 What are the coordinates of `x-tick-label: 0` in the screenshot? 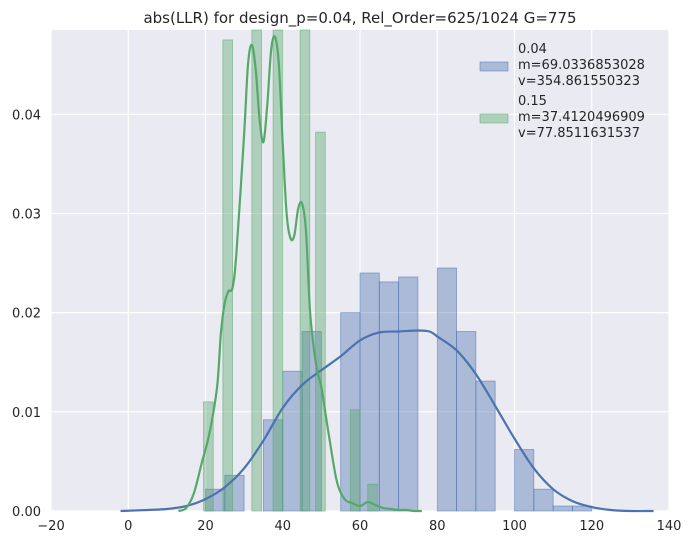 It's located at (128, 526).